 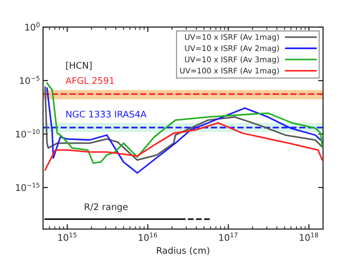 What do you see at coordinates (148, 236) in the screenshot?
I see `x-tick-label: 10$^{16}$` at bounding box center [148, 236].